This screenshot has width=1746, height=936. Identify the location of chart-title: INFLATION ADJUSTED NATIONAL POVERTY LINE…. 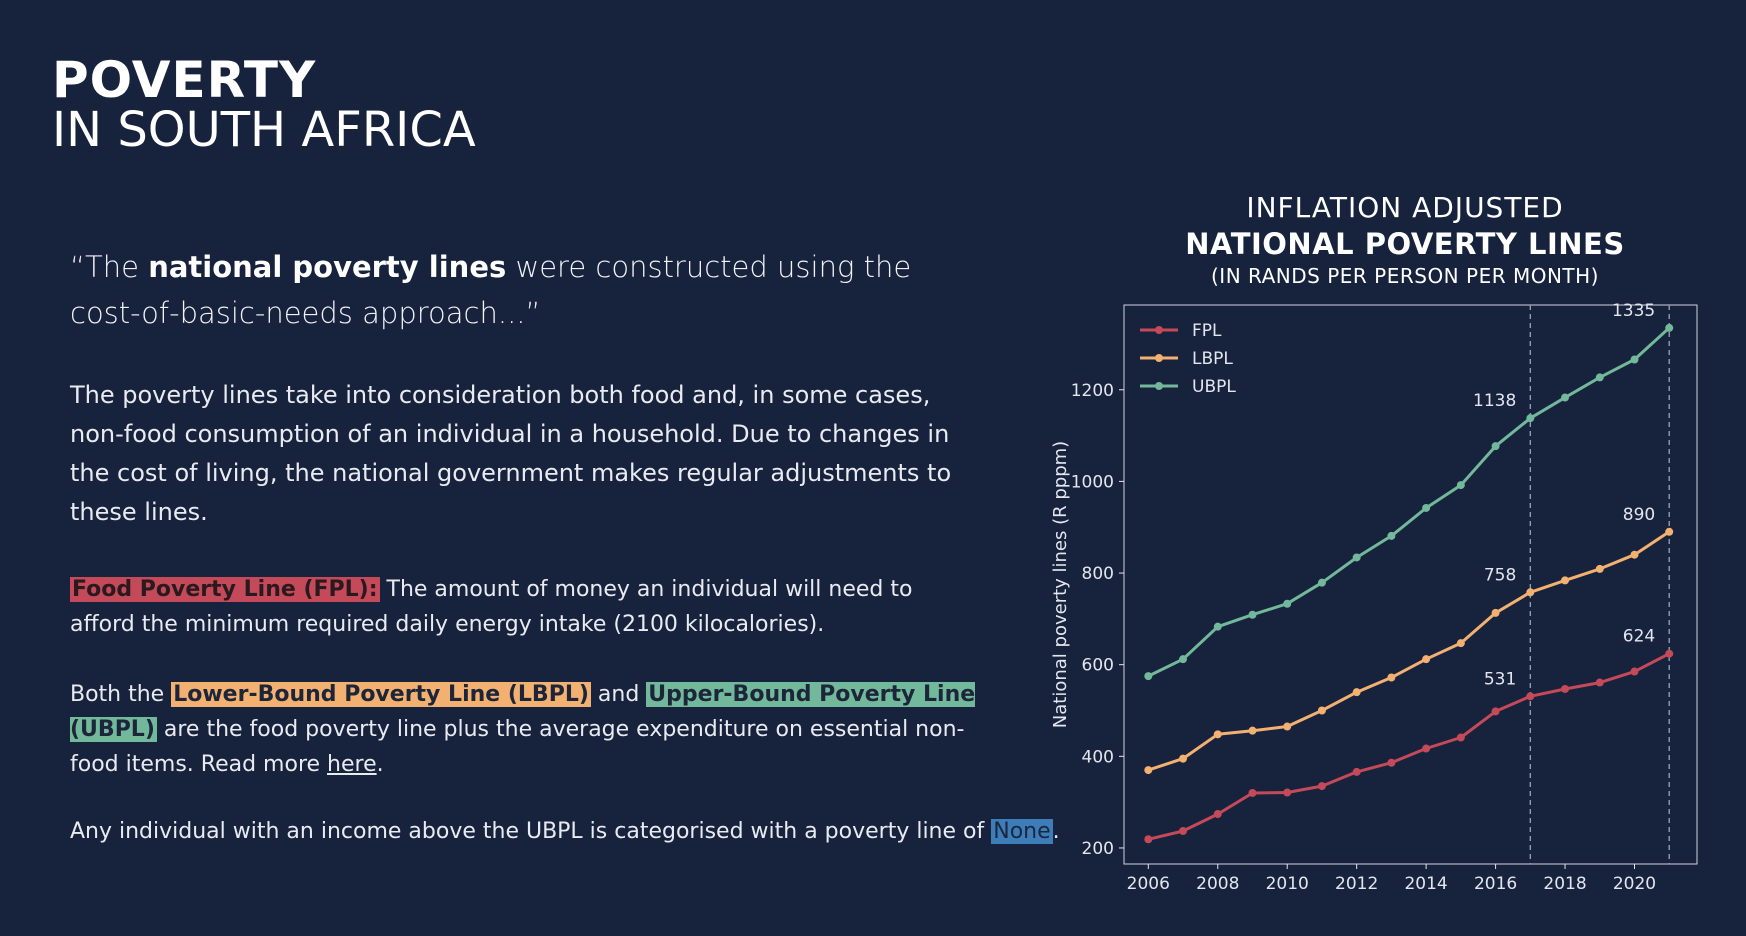
(1405, 240).